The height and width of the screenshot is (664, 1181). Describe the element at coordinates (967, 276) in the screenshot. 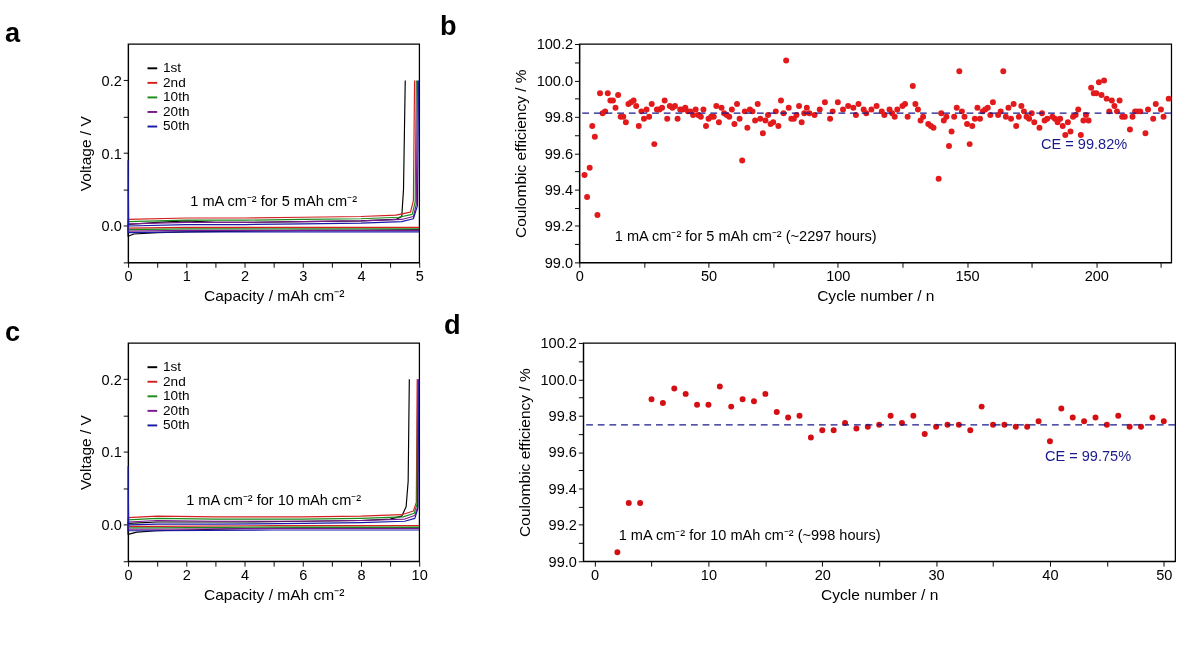

I see `x-tick-label: 150` at that location.